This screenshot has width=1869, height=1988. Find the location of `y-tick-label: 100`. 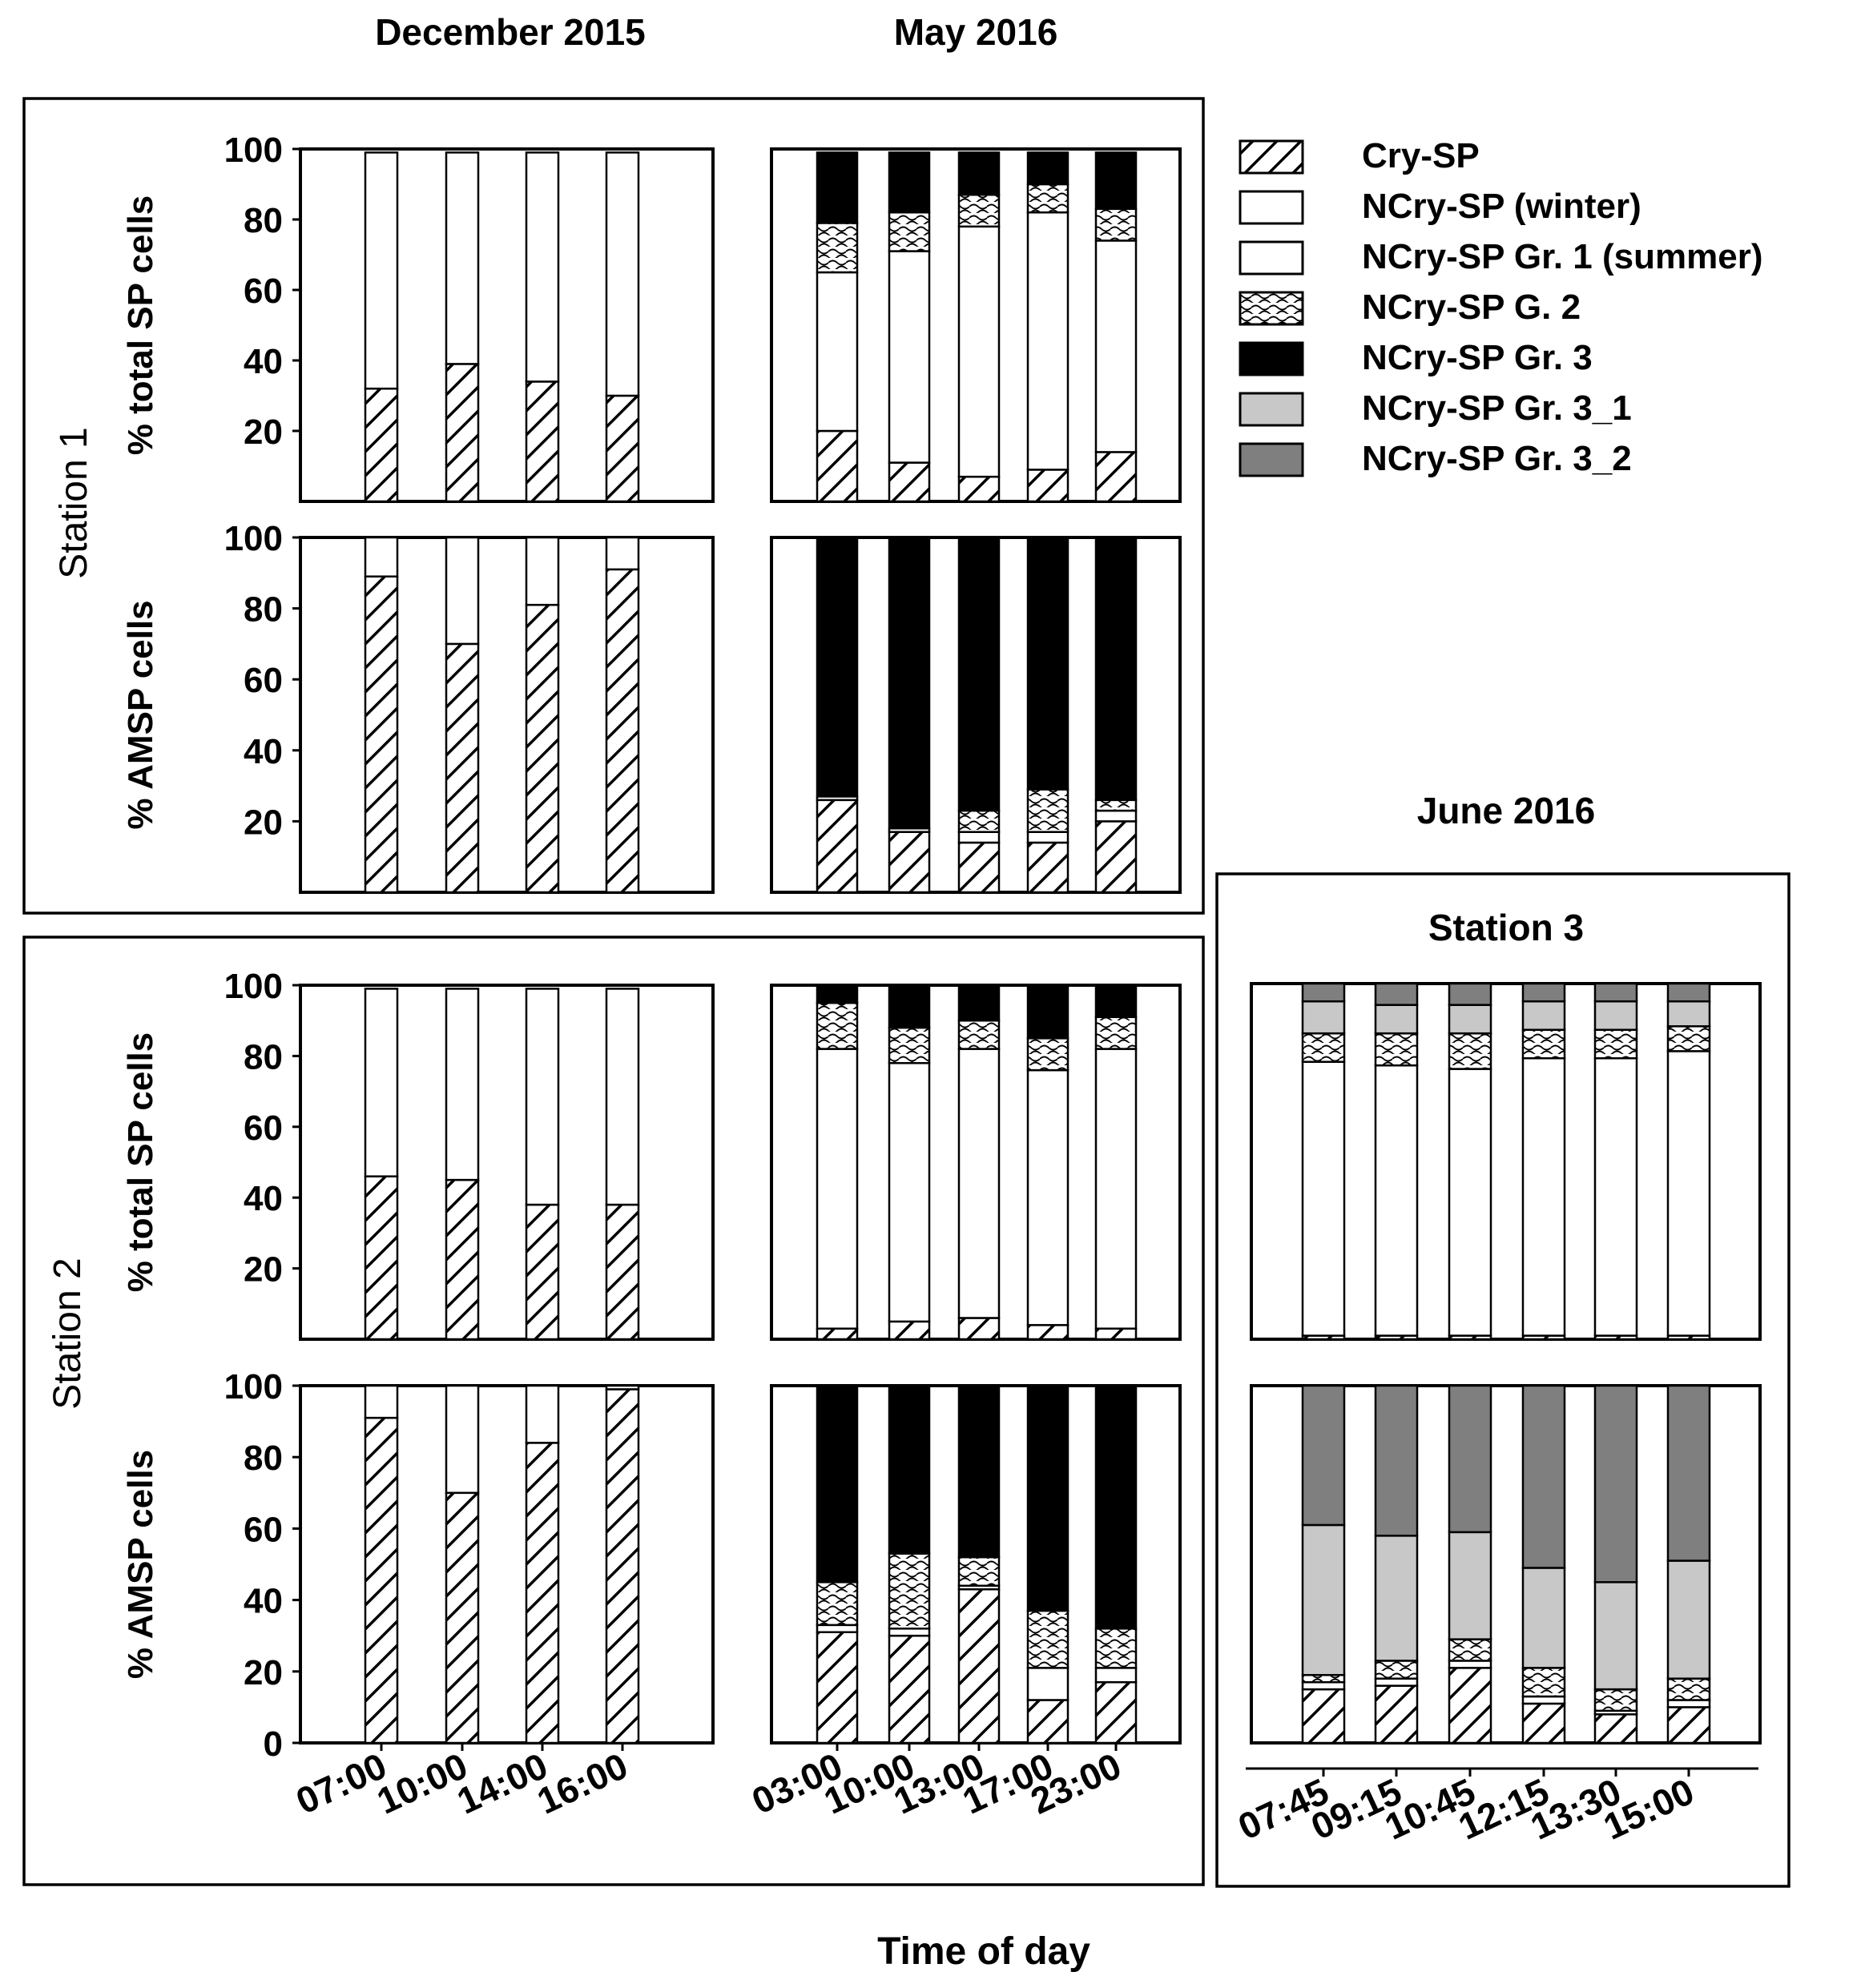

y-tick-label: 100 is located at coordinates (253, 150).